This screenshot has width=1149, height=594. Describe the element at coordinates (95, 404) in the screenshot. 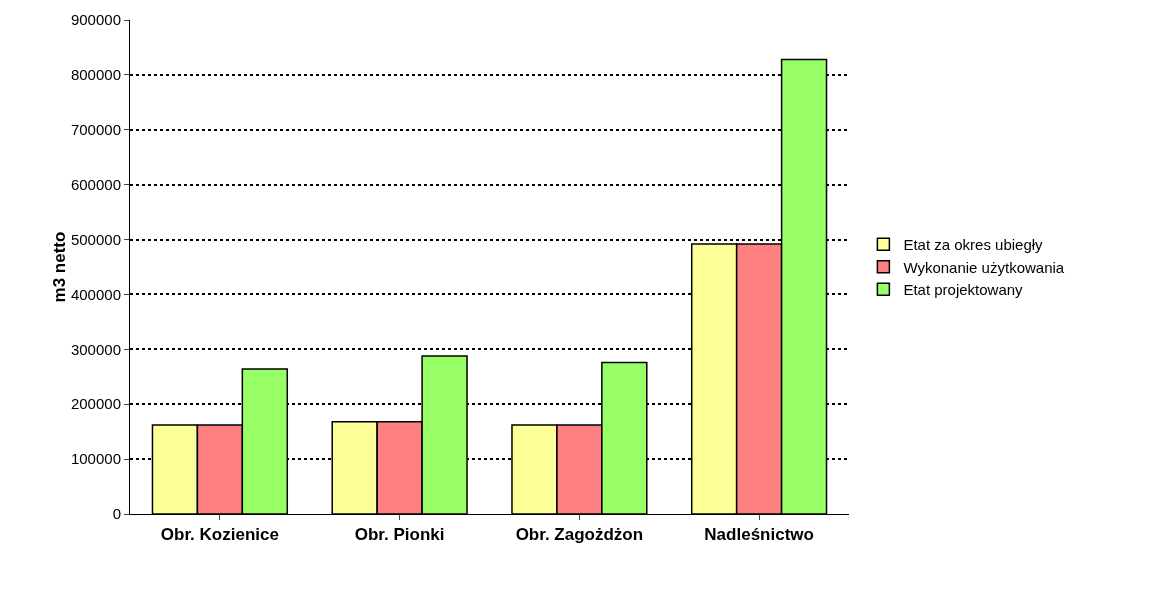

I see `y-tick-label: 200000` at that location.